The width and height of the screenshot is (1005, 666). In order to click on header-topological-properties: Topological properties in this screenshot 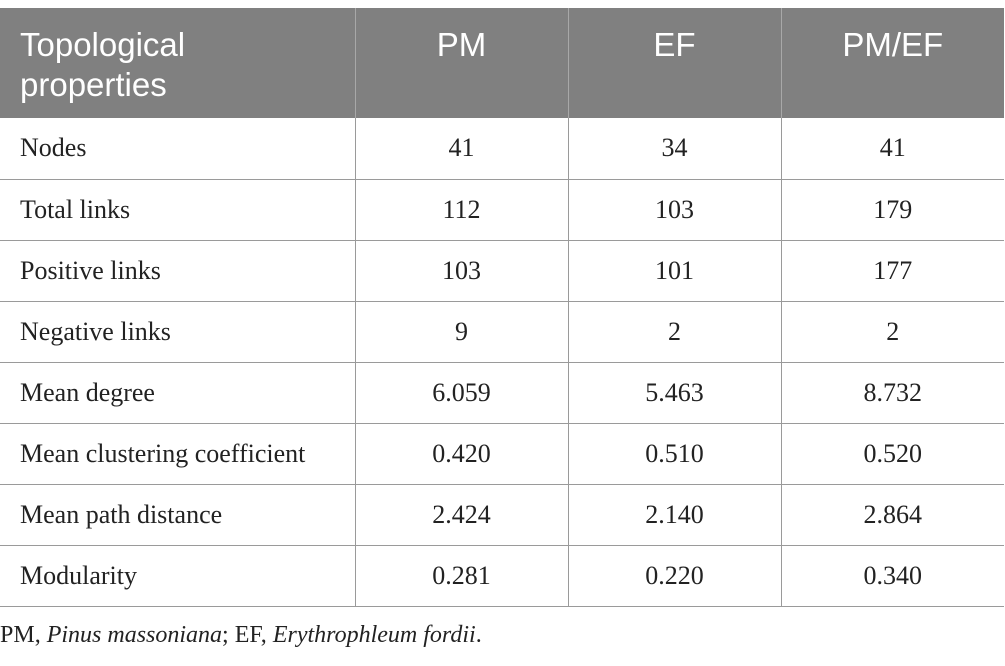, I will do `click(177, 63)`.